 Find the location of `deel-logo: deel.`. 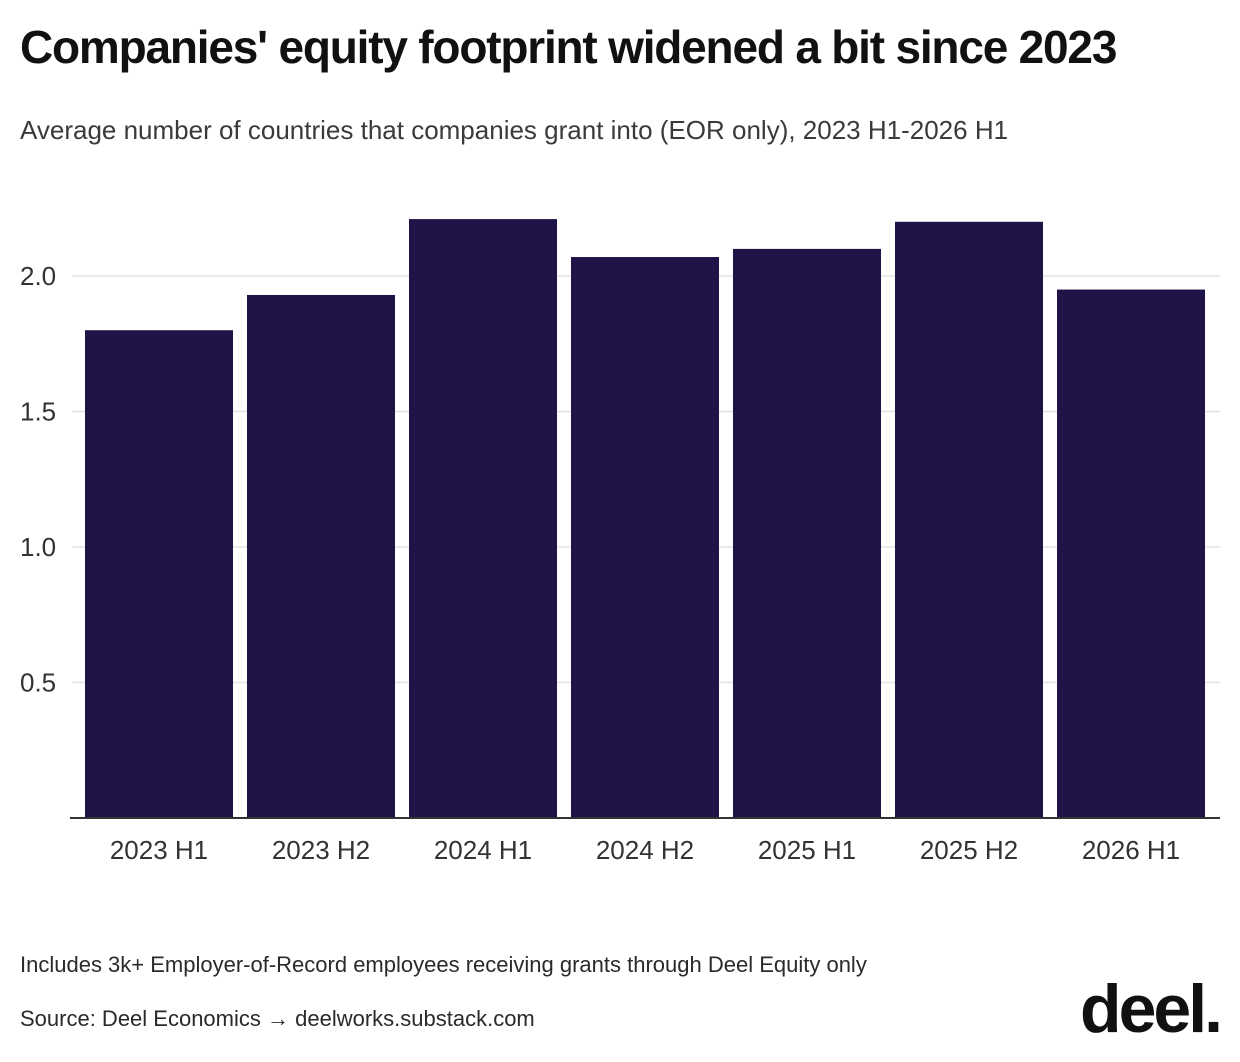

deel-logo: deel. is located at coordinates (1151, 1009).